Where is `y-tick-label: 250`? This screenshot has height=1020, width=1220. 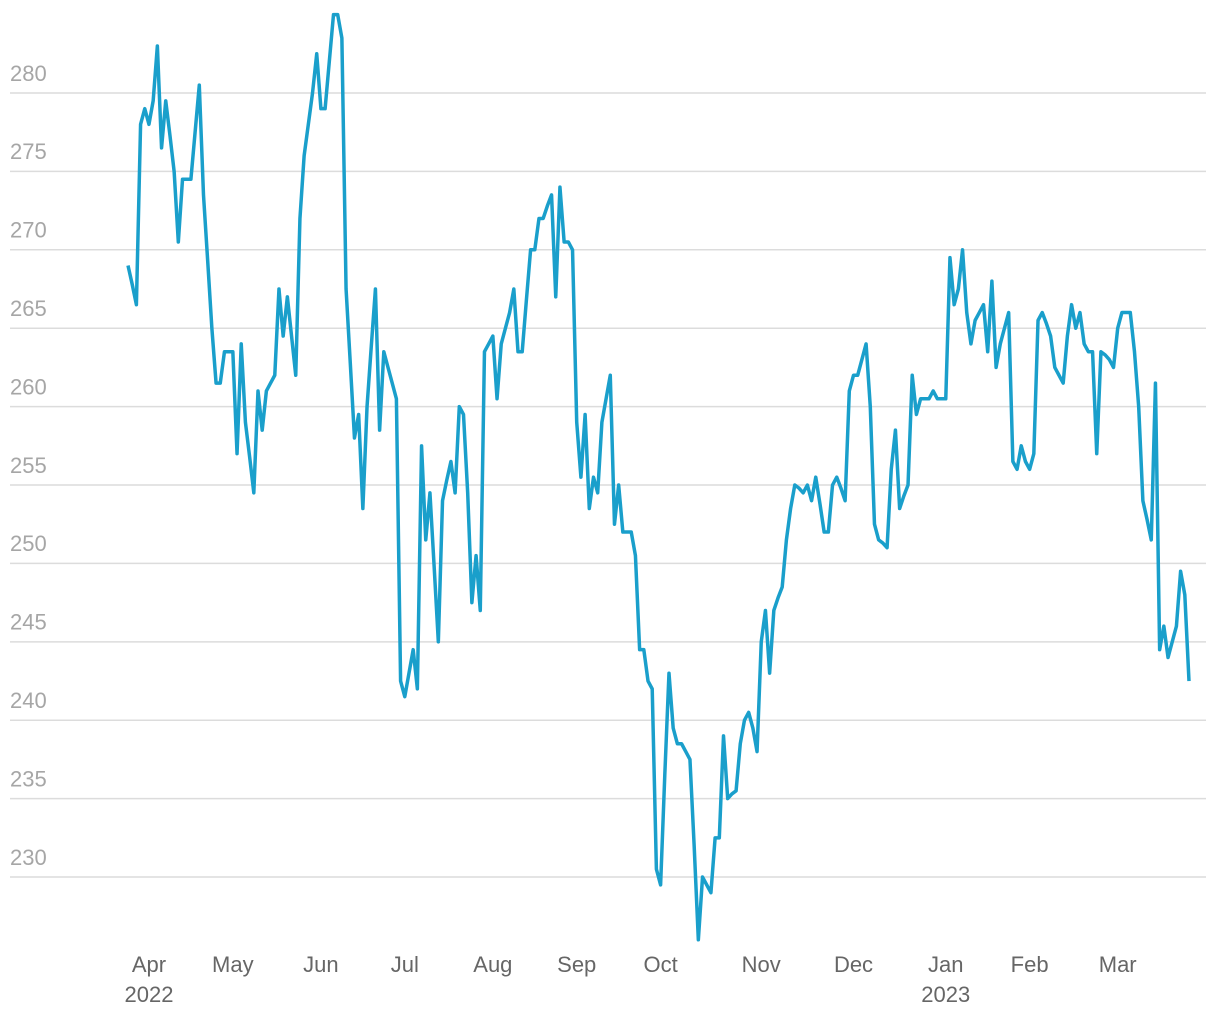
y-tick-label: 250 is located at coordinates (28, 543).